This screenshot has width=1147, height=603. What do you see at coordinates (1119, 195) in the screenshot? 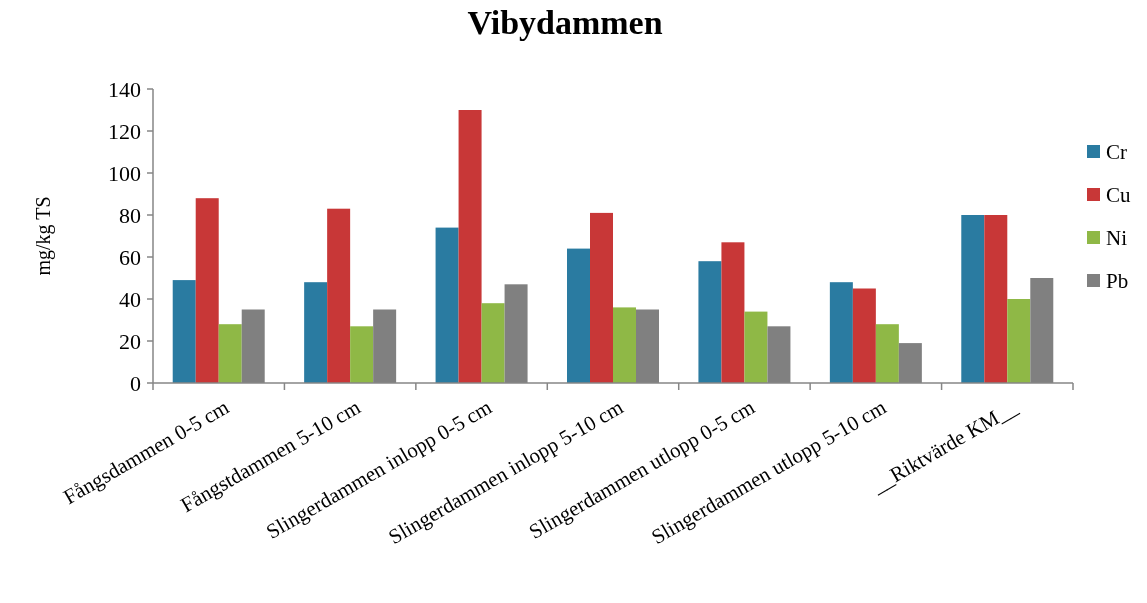
I see `legend-label: Cu` at bounding box center [1119, 195].